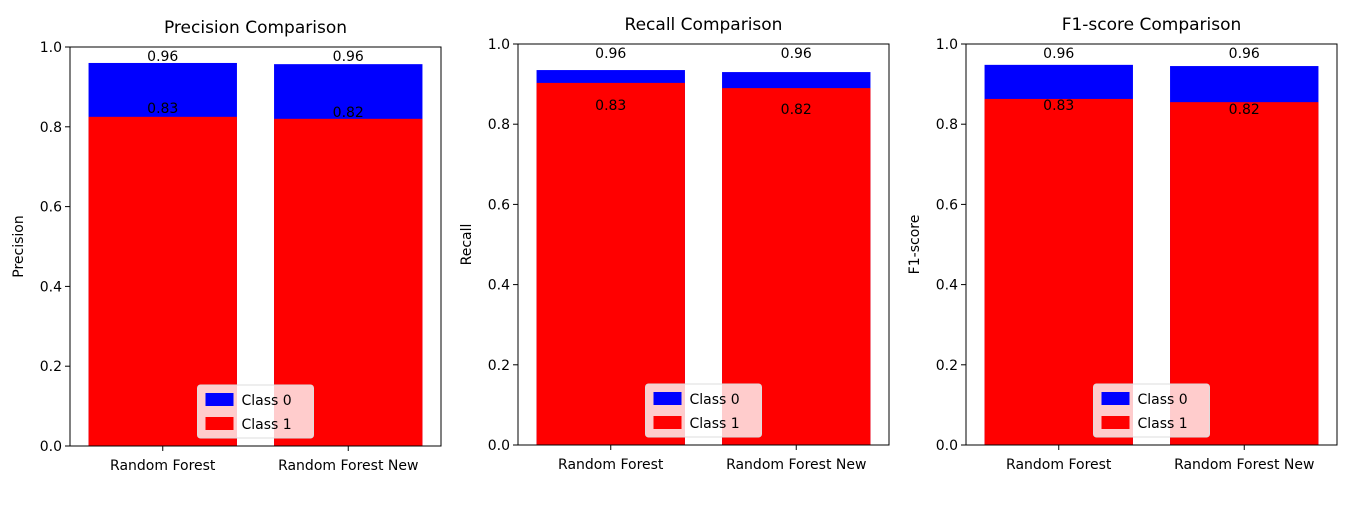 The image size is (1361, 505). What do you see at coordinates (19, 246) in the screenshot?
I see `y-axis-label: Precision` at bounding box center [19, 246].